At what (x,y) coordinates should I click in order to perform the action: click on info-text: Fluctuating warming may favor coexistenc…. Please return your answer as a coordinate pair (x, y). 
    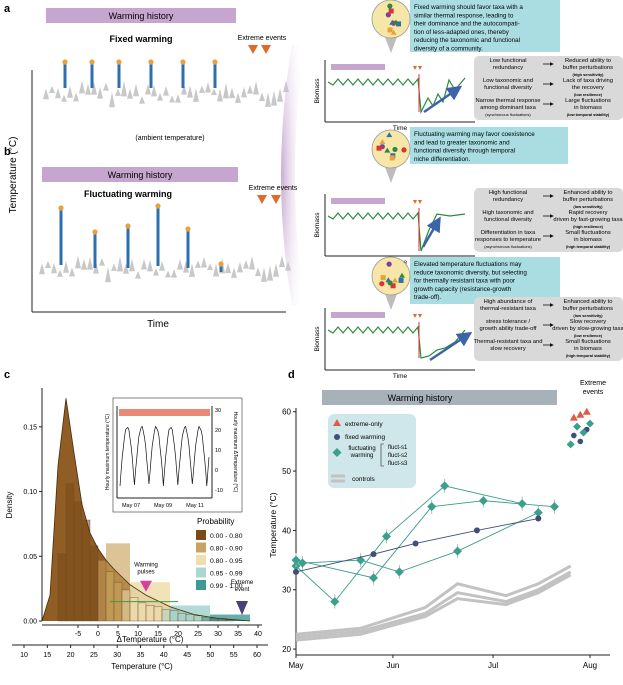
    Looking at the image, I should click on (474, 134).